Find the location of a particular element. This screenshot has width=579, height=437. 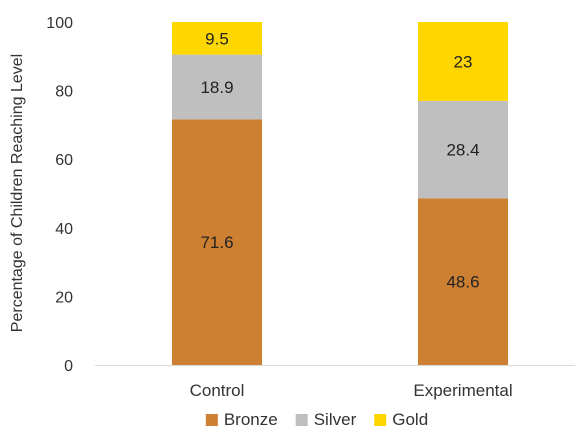

data-label-gold-experimental: 23 is located at coordinates (463, 61).